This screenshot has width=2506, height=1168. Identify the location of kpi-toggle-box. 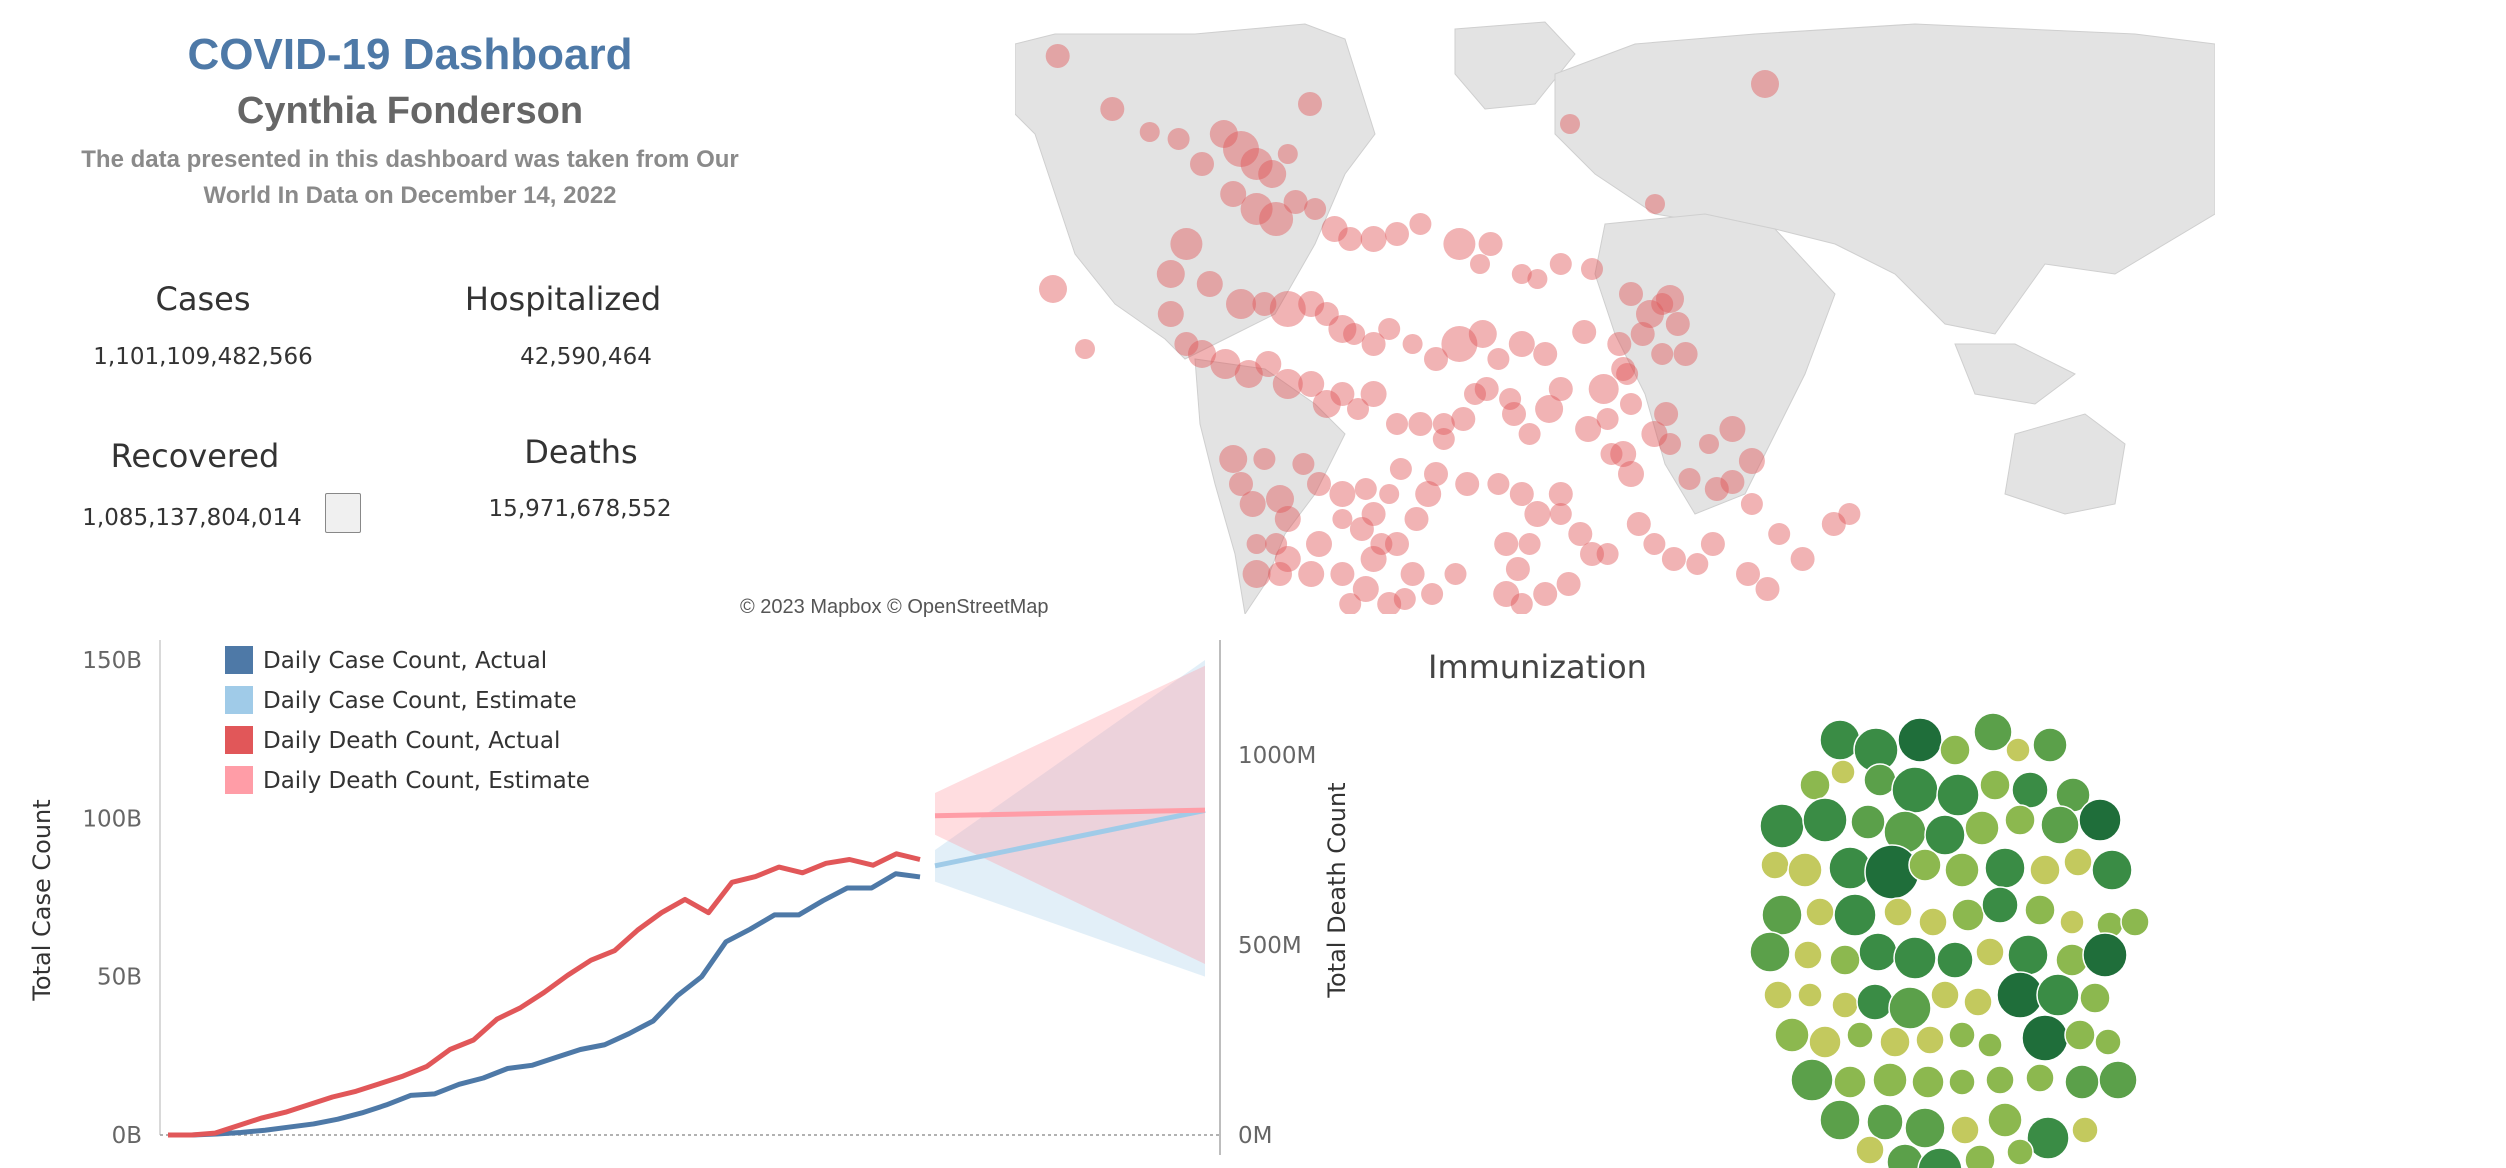
(343, 513).